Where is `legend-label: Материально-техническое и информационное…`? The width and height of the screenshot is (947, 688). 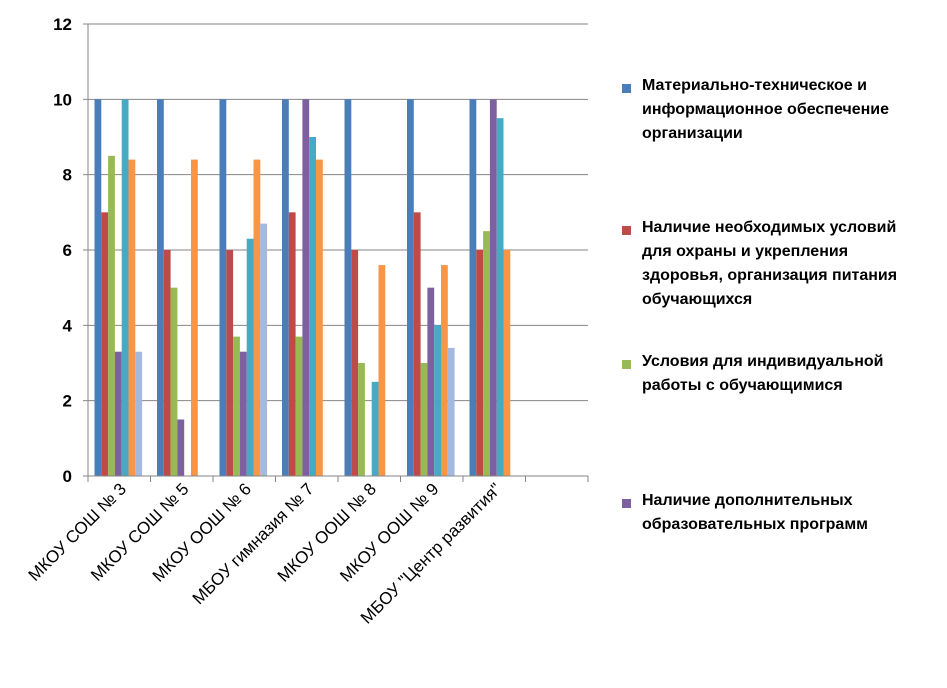 legend-label: Материально-техническое и информационное… is located at coordinates (766, 109).